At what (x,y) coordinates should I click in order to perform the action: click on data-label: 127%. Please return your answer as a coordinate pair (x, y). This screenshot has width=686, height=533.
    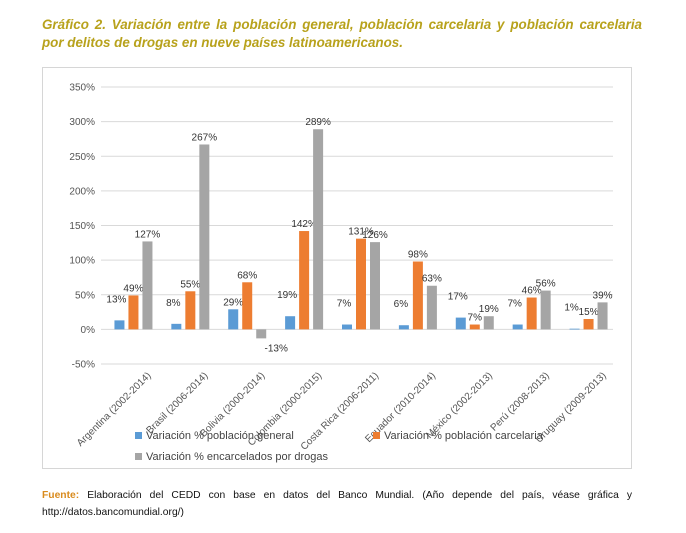
    Looking at the image, I should click on (148, 234).